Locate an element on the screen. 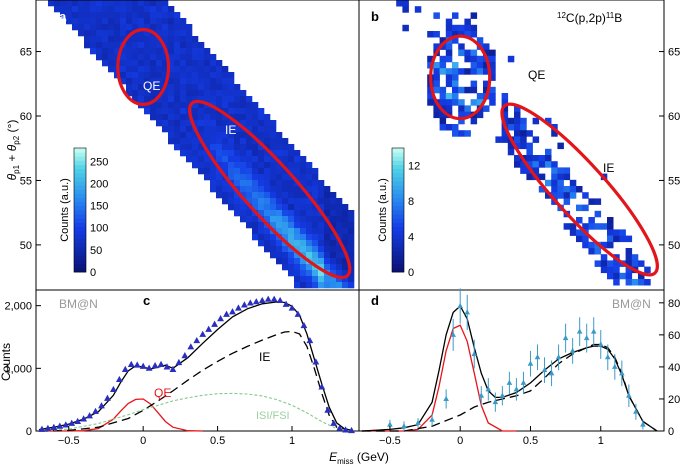  y-axis-b: 50 55 60 65 is located at coordinates (669, 149).